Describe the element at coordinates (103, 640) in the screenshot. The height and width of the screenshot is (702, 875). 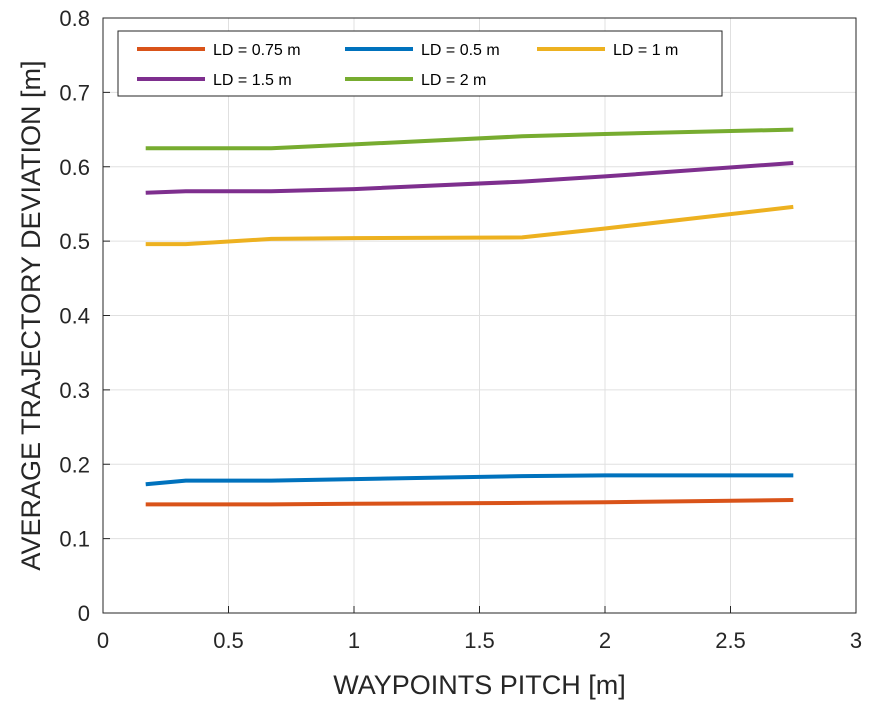
I see `x-tick-label: 0` at that location.